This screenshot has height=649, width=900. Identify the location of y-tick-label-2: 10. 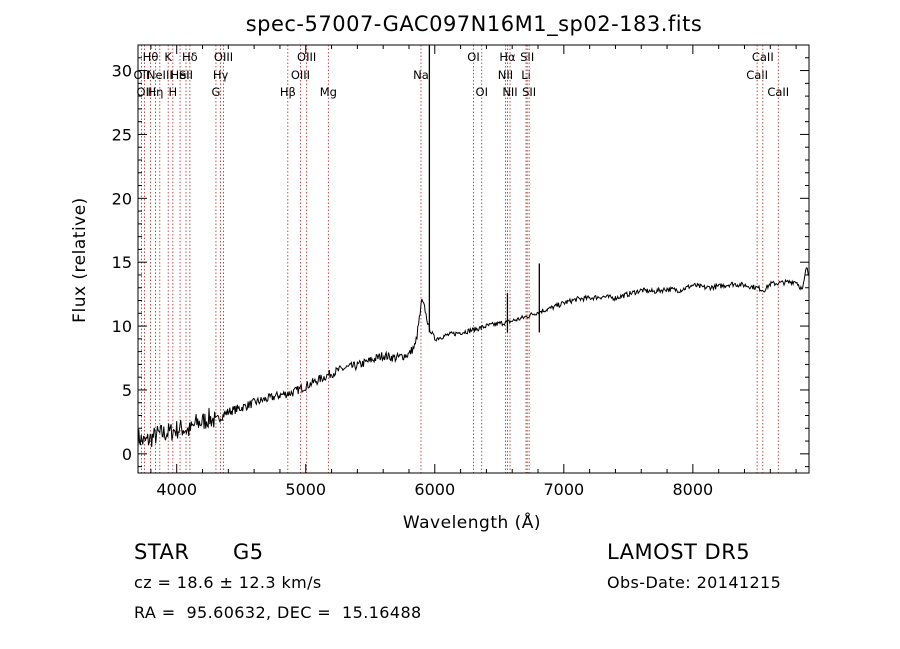
(122, 326).